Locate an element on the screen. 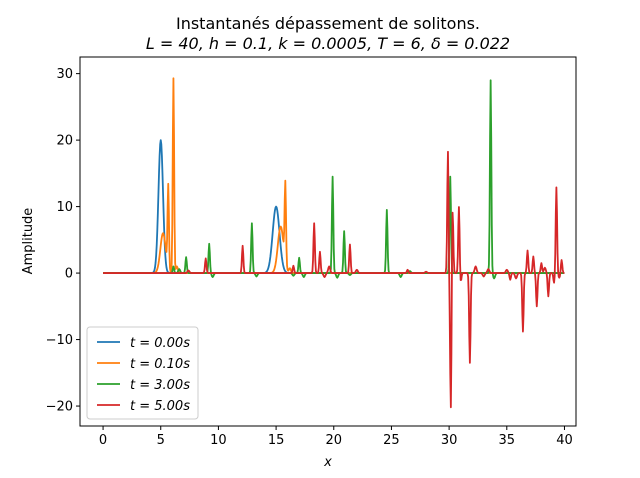 This screenshot has width=640, height=478. y-tick-label: 0 is located at coordinates (69, 274).